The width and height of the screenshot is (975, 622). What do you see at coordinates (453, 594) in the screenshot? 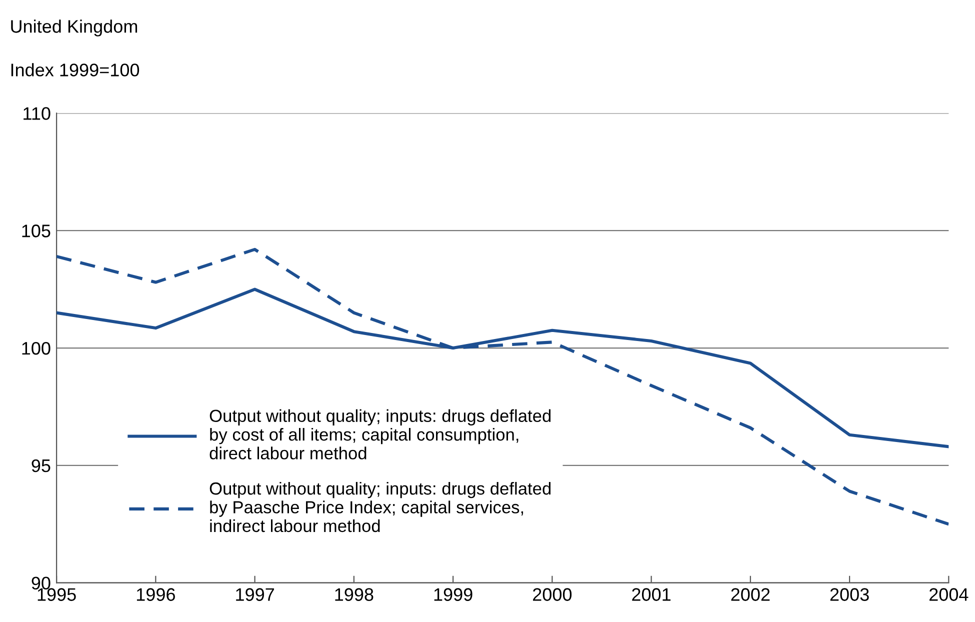
I see `x-tick-label: 1999` at bounding box center [453, 594].